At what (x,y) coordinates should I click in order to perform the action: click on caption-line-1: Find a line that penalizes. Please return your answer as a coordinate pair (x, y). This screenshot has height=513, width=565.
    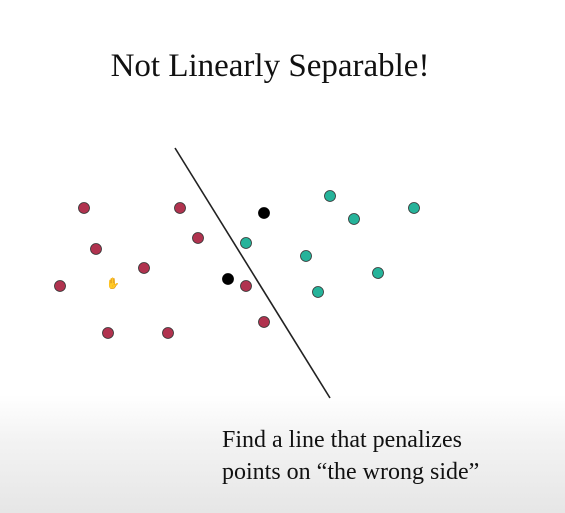
    Looking at the image, I should click on (342, 440).